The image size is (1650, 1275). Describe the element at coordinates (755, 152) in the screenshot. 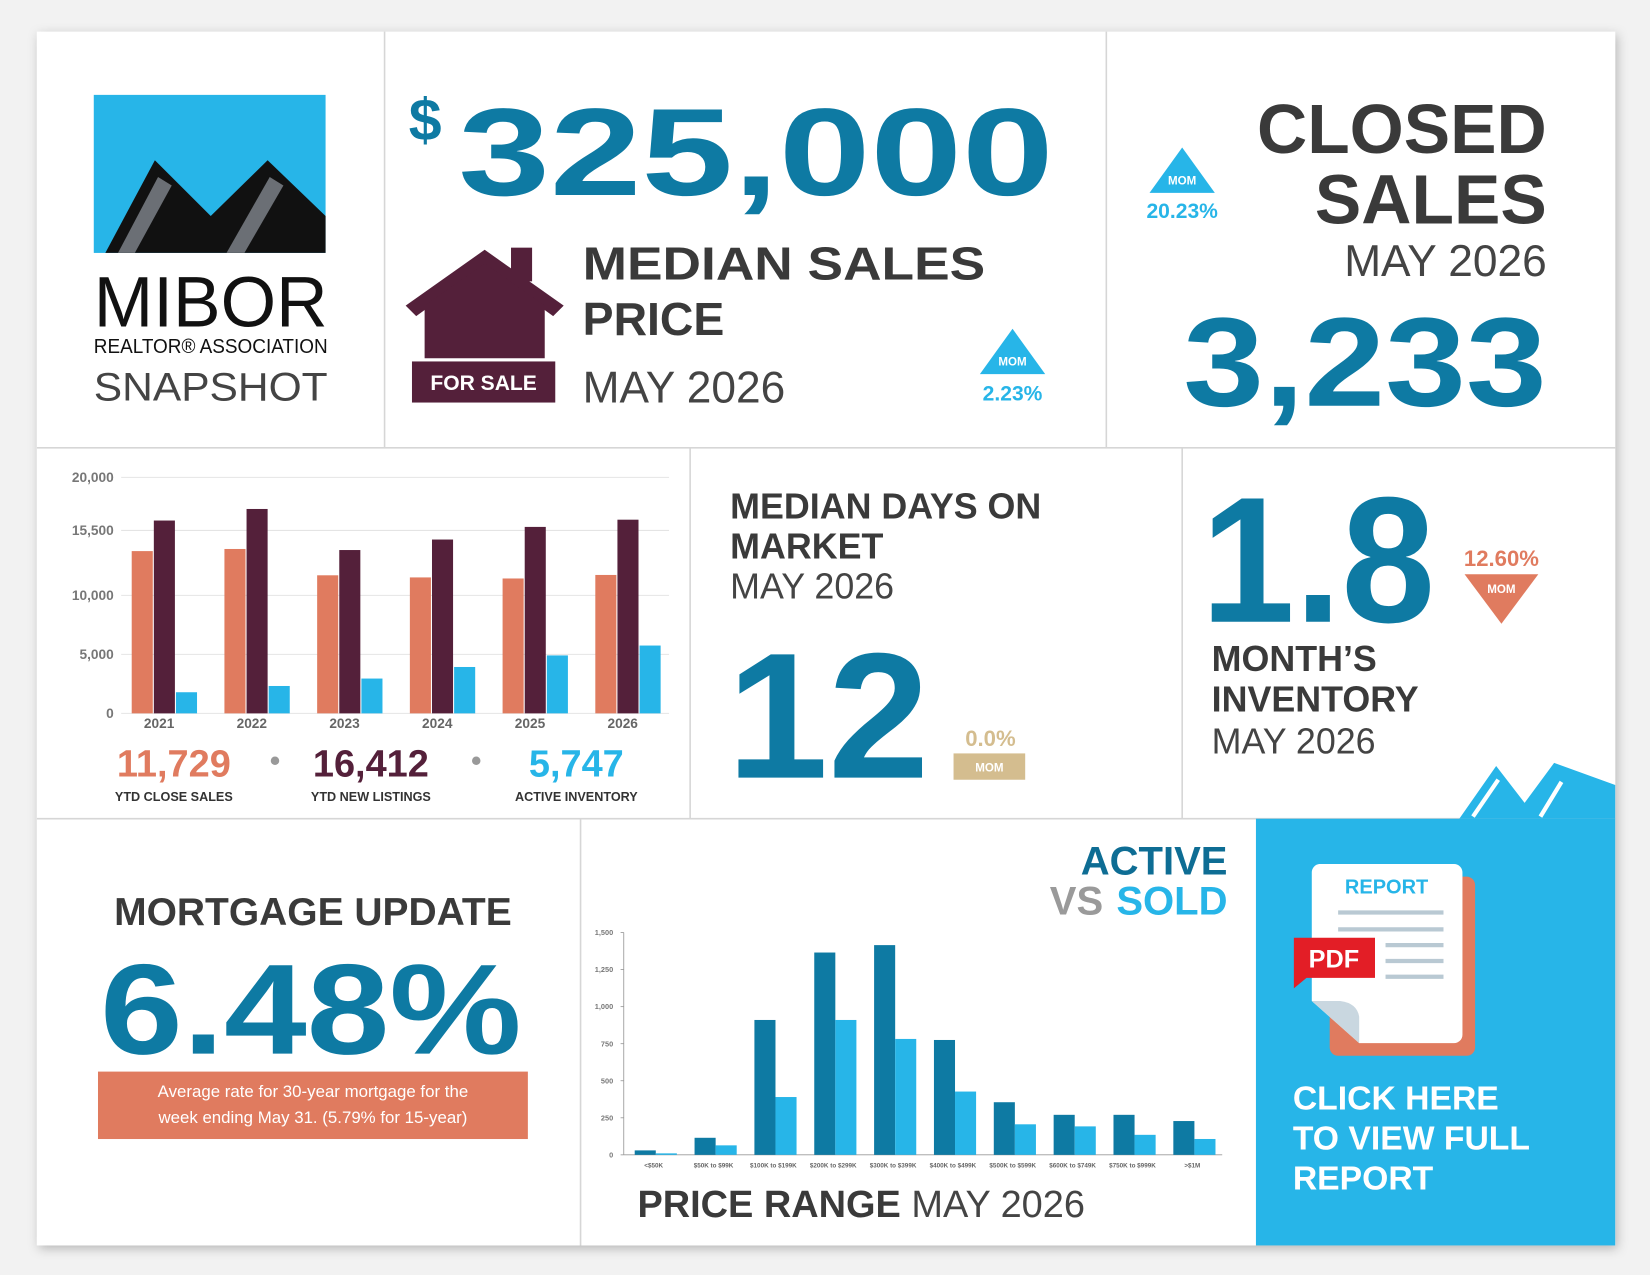

I see `price-value: 325,000` at that location.